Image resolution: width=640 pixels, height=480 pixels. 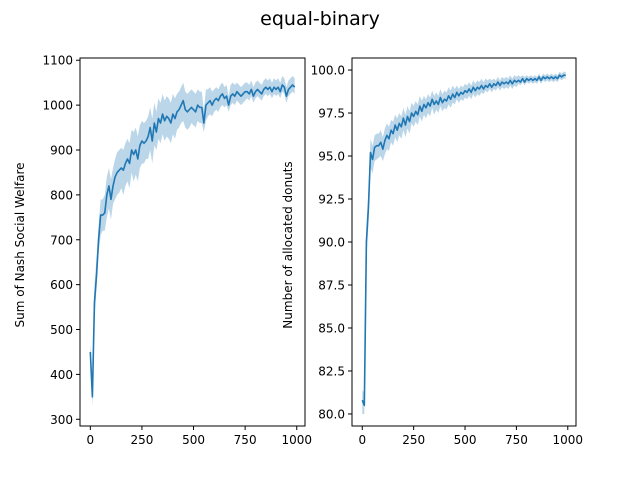 I want to click on y-tick-label: 1000, so click(x=57, y=106).